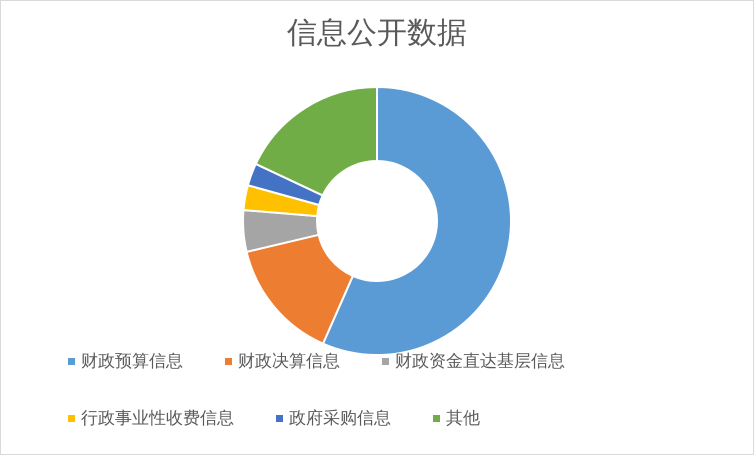 The width and height of the screenshot is (754, 455). Describe the element at coordinates (480, 362) in the screenshot. I see `legend-label: 财政资金直达基层信息` at that location.